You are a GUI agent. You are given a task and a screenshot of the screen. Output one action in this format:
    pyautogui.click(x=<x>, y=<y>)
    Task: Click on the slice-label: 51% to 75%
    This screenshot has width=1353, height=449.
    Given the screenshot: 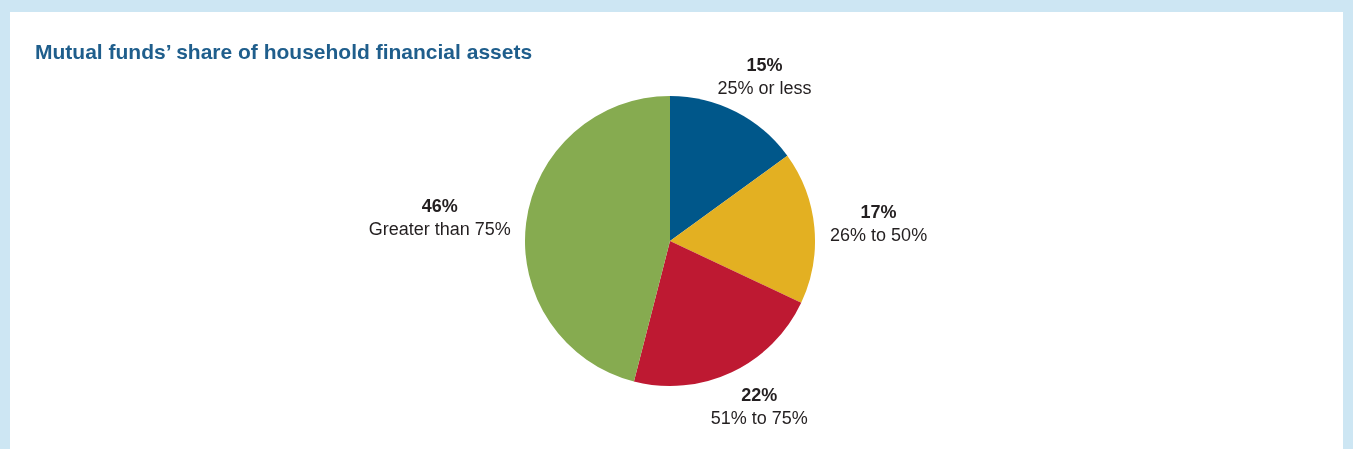 What is the action you would take?
    pyautogui.click(x=759, y=418)
    